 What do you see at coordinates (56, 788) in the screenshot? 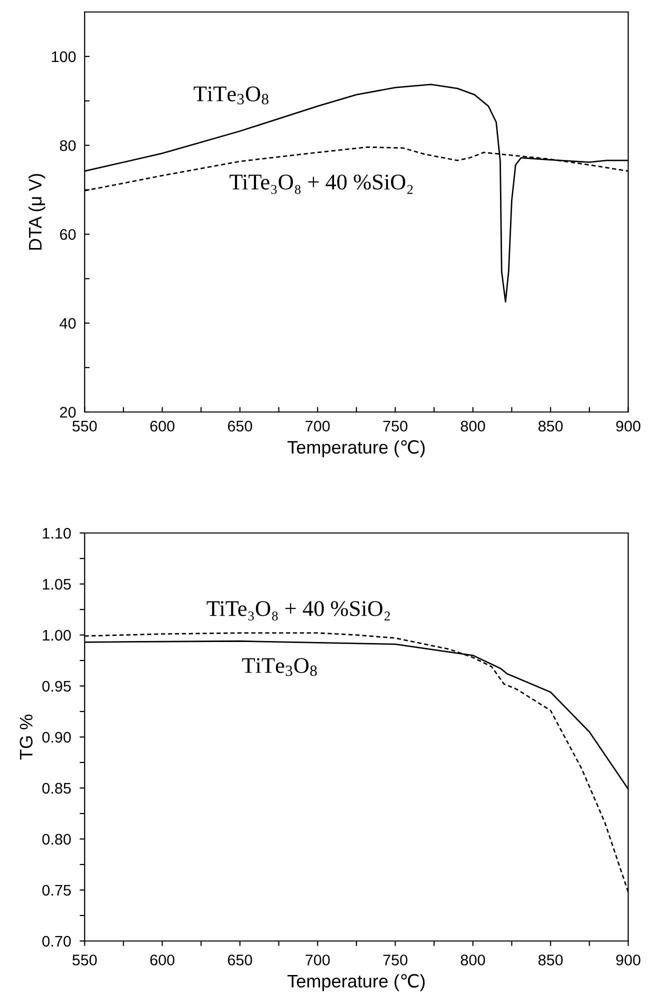
I see `y-tick-label: 0.85` at bounding box center [56, 788].